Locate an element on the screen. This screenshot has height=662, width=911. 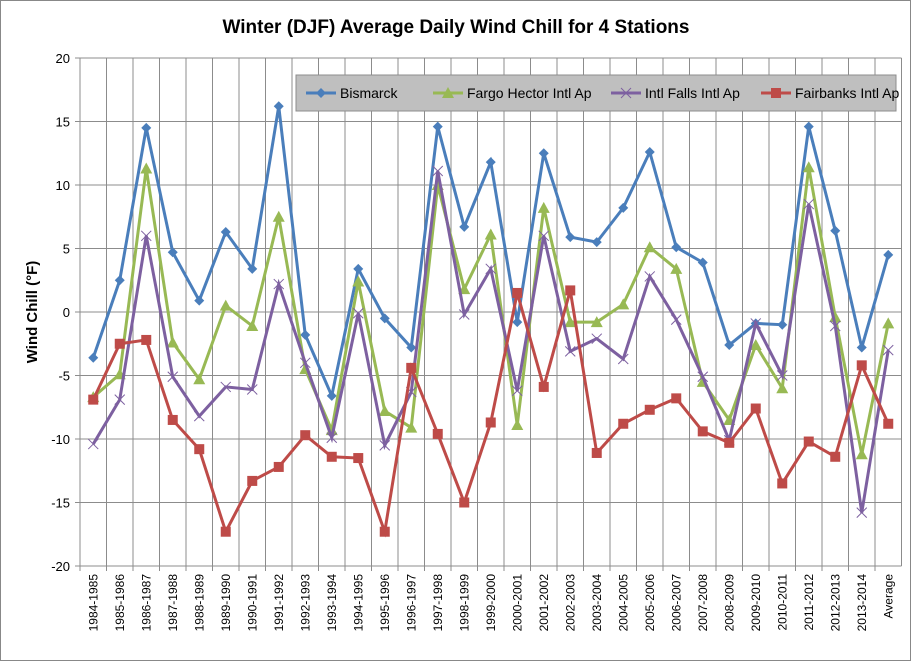
x-tick-label: 2003-2004 is located at coordinates (597, 603).